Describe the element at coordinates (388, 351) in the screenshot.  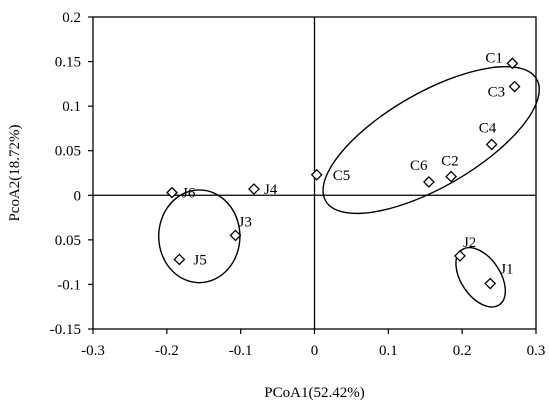
I see `x-tick-label: 0.1` at that location.